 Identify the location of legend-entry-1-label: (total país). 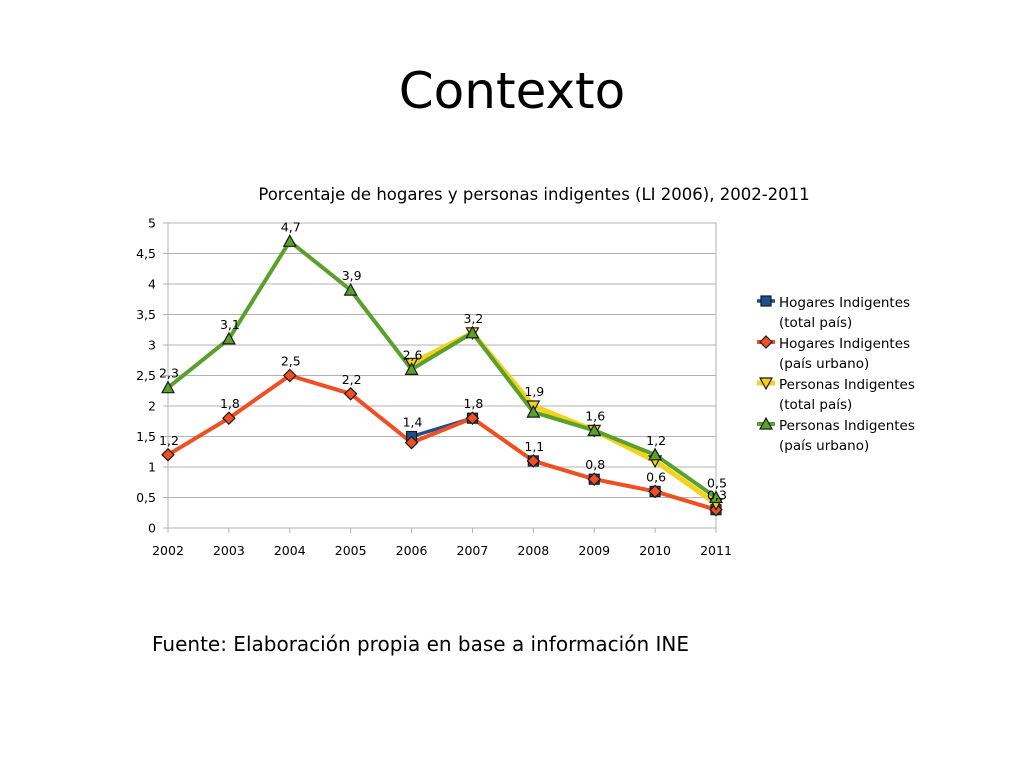
(815, 323).